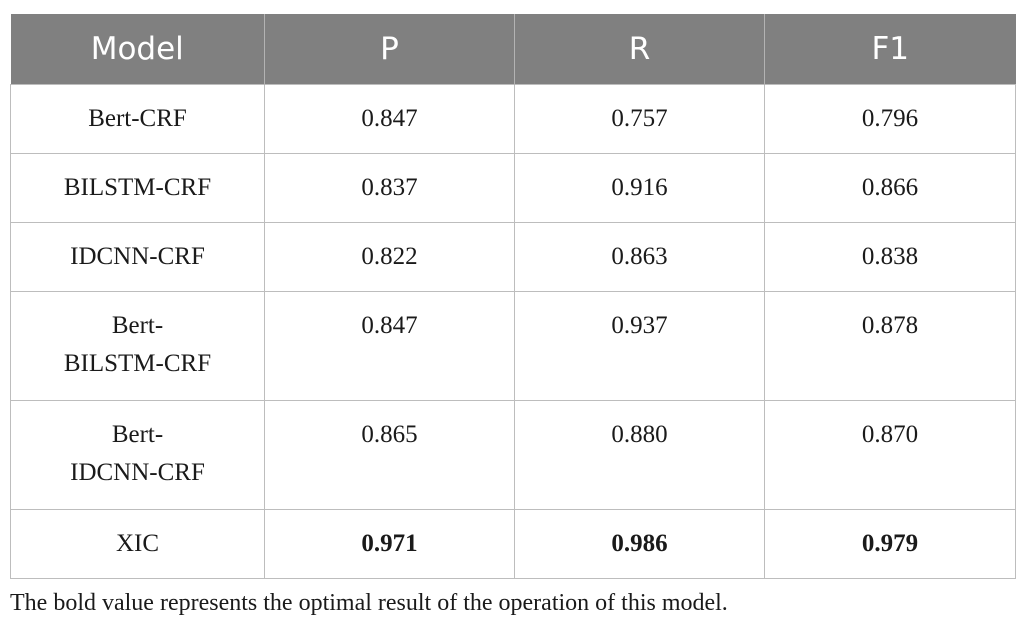 The width and height of the screenshot is (1026, 632). Describe the element at coordinates (389, 188) in the screenshot. I see `cell-p: 0.837` at that location.